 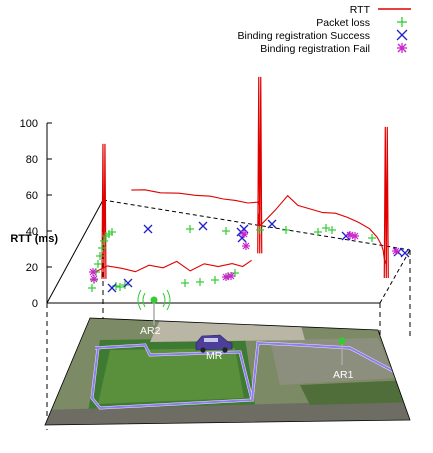 I want to click on y-tick-label-100: 100, so click(x=29, y=124).